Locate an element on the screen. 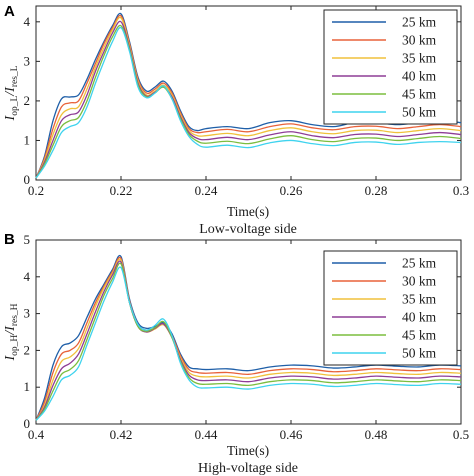  y-axis-label-a: Iop_L/Ires_L is located at coordinates (11, 93).